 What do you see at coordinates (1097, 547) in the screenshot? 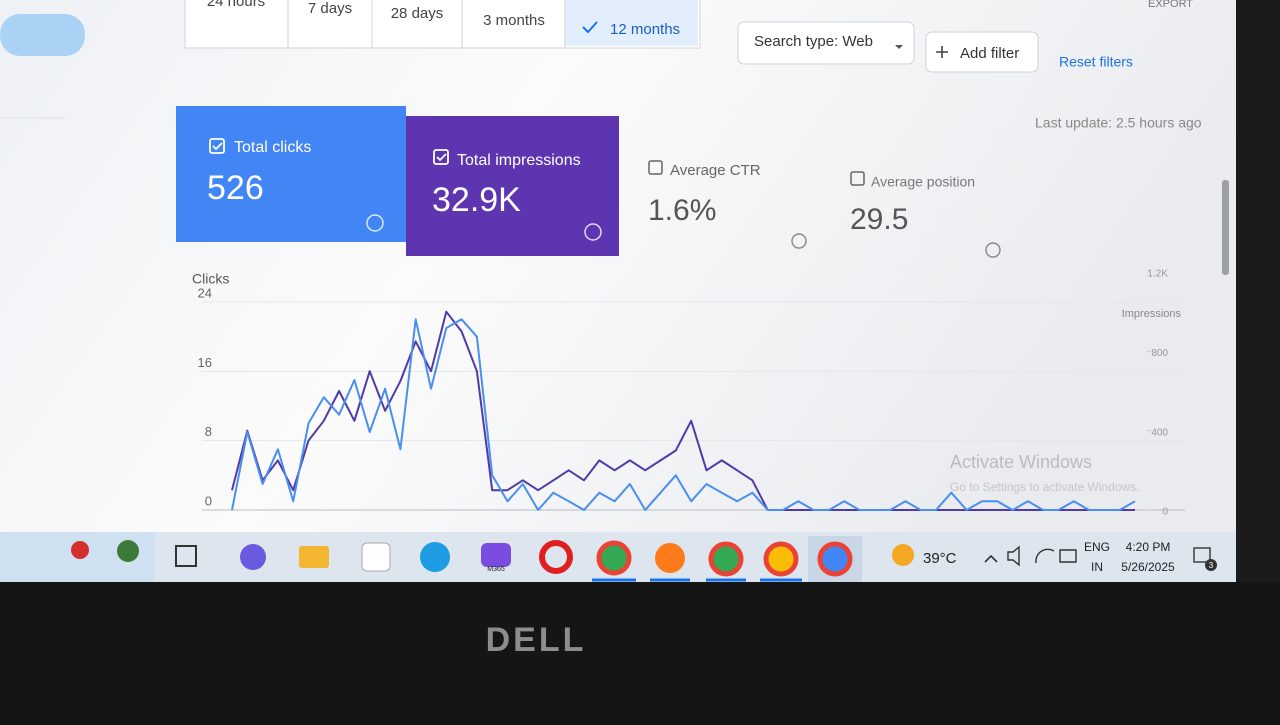
I see `language: ENG` at bounding box center [1097, 547].